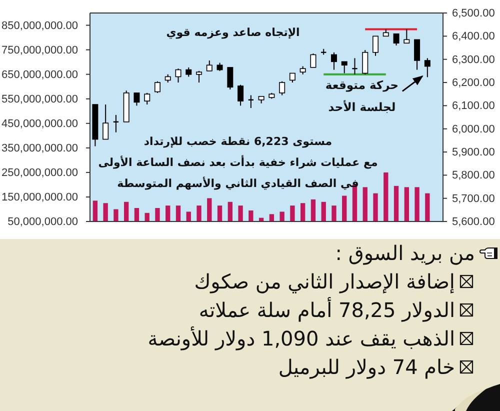 This screenshot has height=411, width=500. Describe the element at coordinates (473, 60) in the screenshot. I see `y2-tick-label: 6,300.00` at that location.